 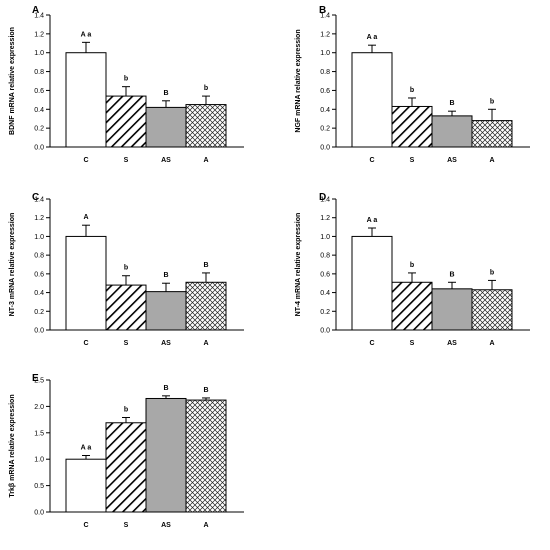 What do you see at coordinates (39, 486) in the screenshot?
I see `y-tick-label: 0.5` at bounding box center [39, 486].